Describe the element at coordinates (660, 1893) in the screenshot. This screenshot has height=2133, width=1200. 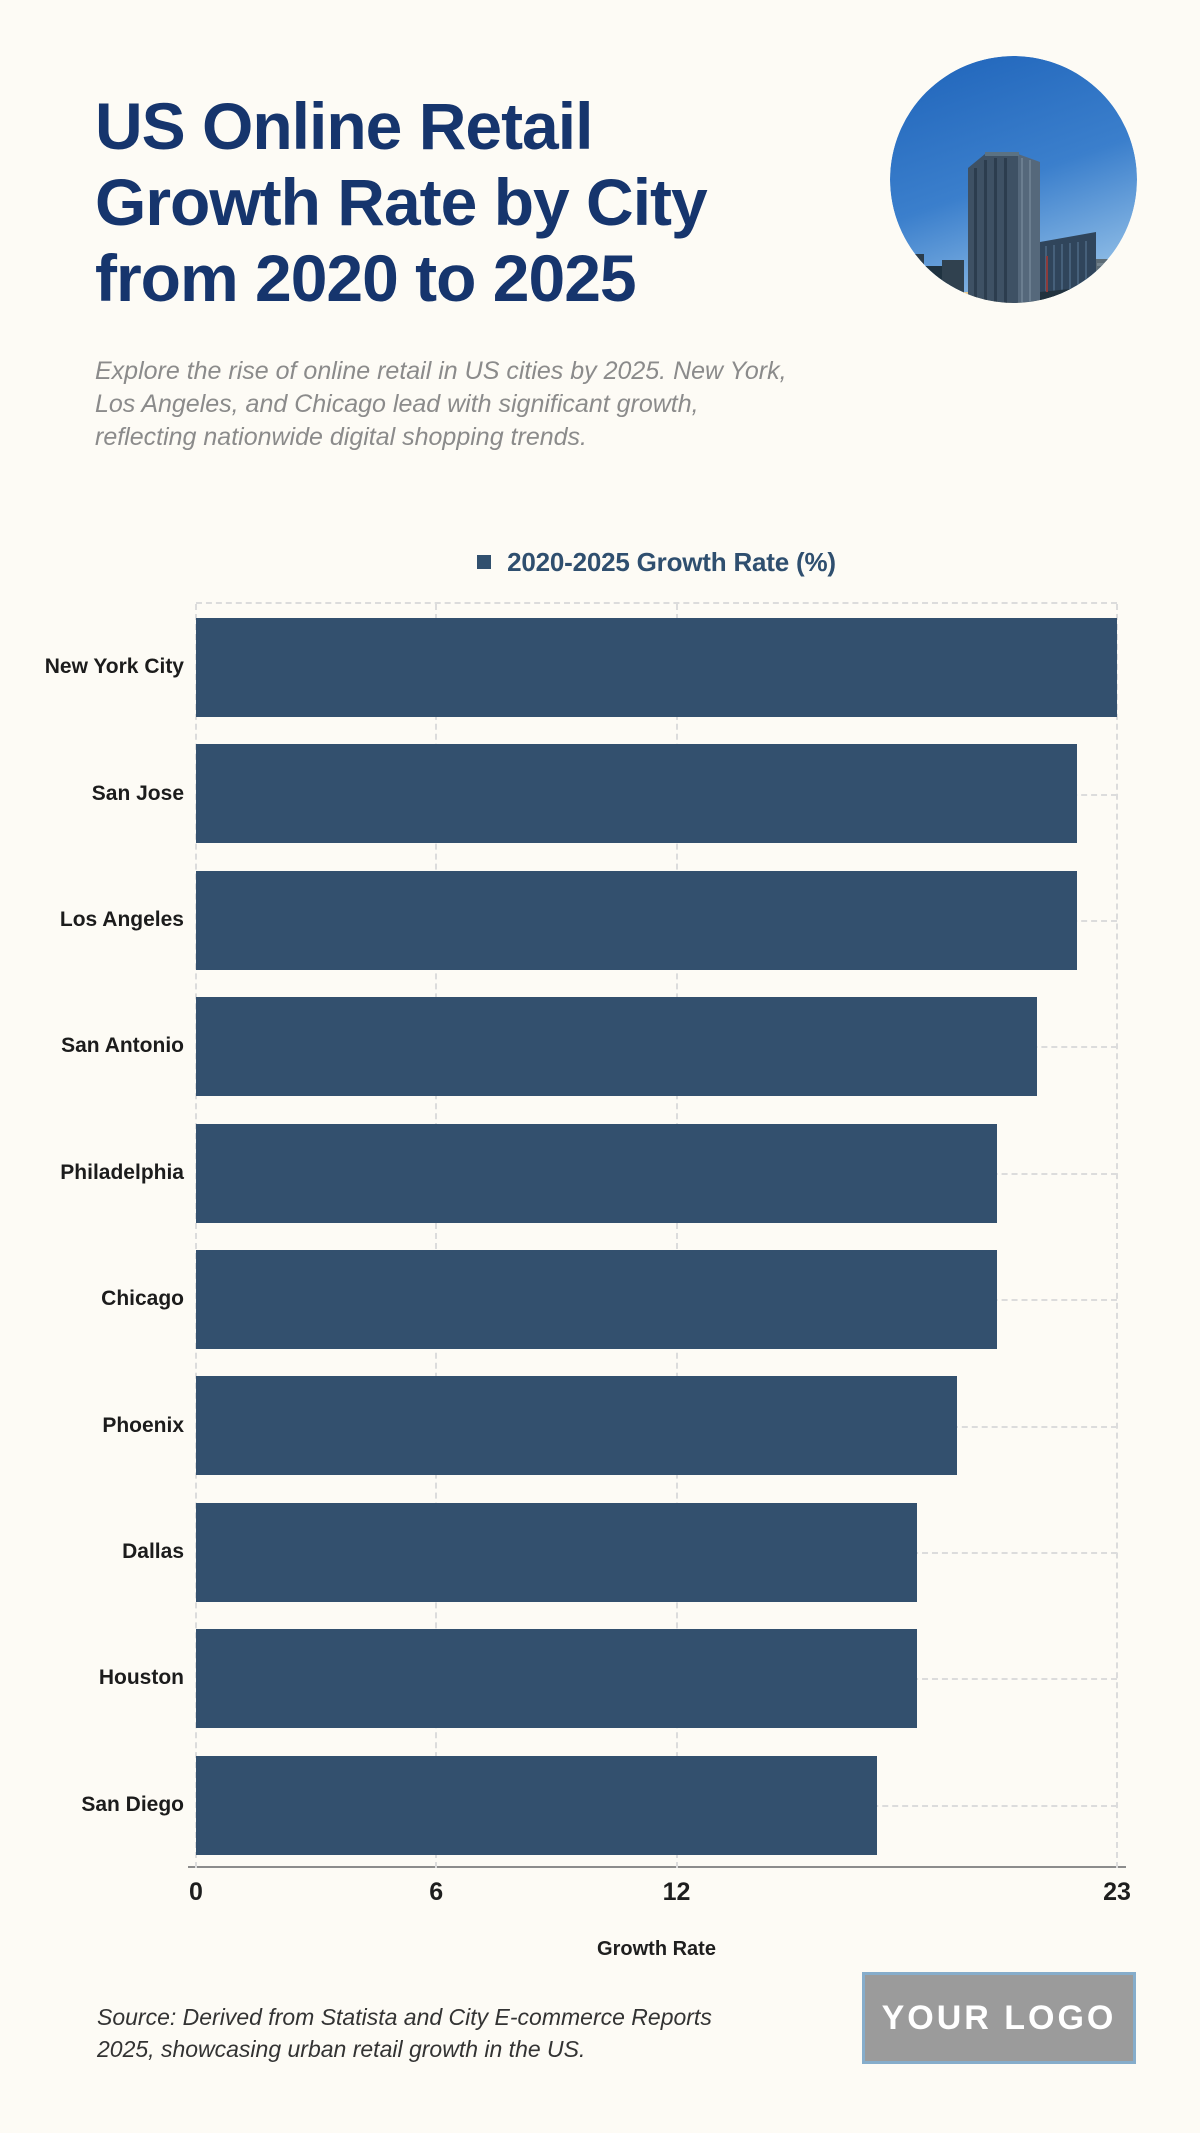
I see `x-axis-ticks: 0 6 12 23` at that location.